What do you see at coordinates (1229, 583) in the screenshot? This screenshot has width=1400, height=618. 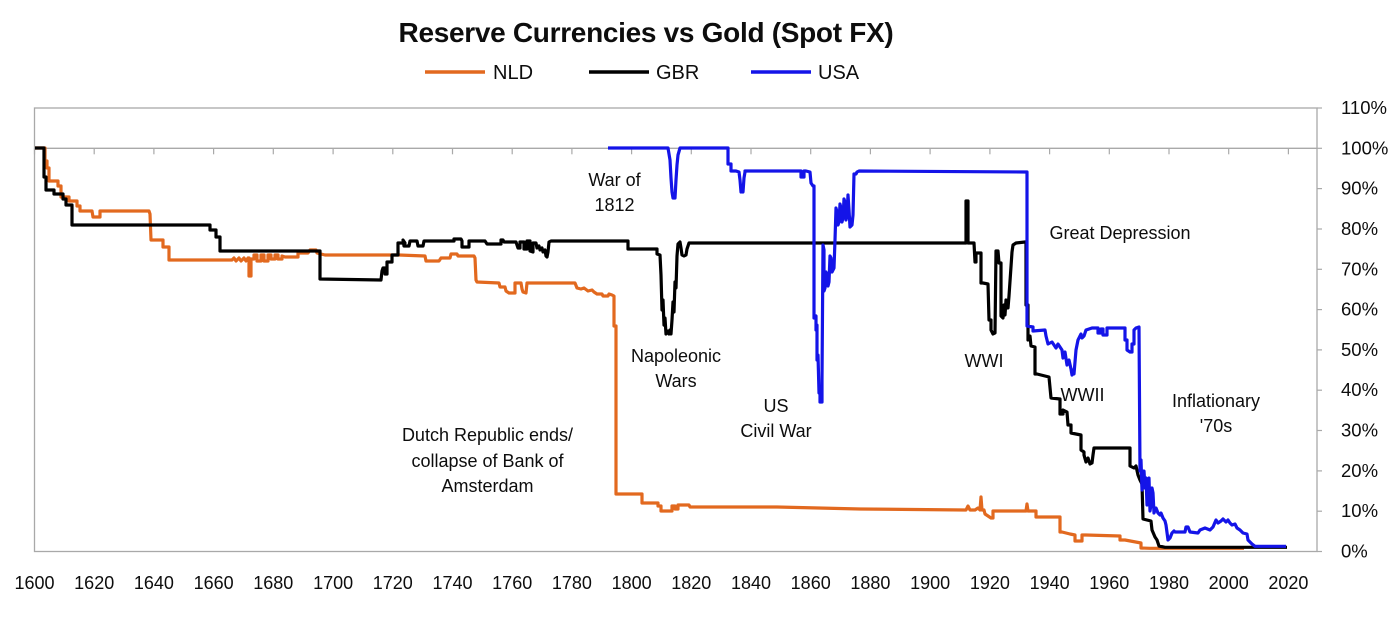 I see `svg-text: 2000` at bounding box center [1229, 583].